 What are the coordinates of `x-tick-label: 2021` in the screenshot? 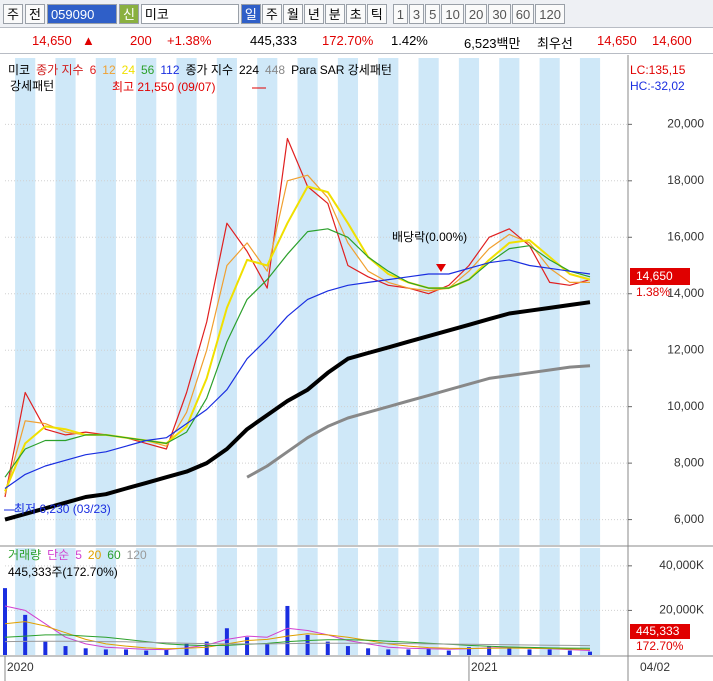 It's located at (484, 667).